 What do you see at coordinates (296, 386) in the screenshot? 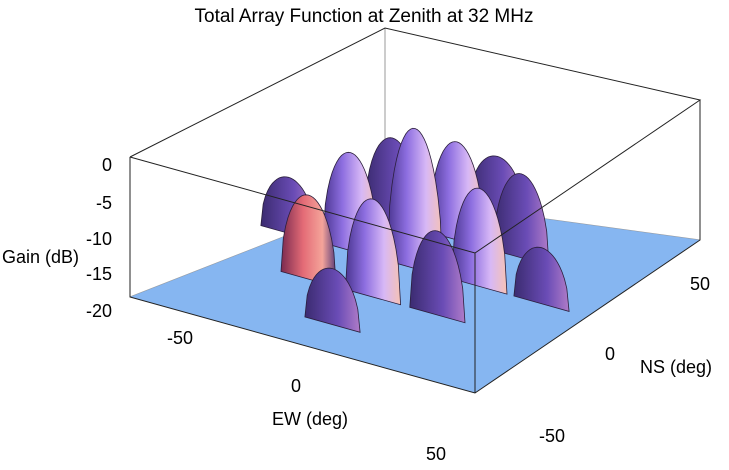
I see `x-tick-1: 0` at bounding box center [296, 386].